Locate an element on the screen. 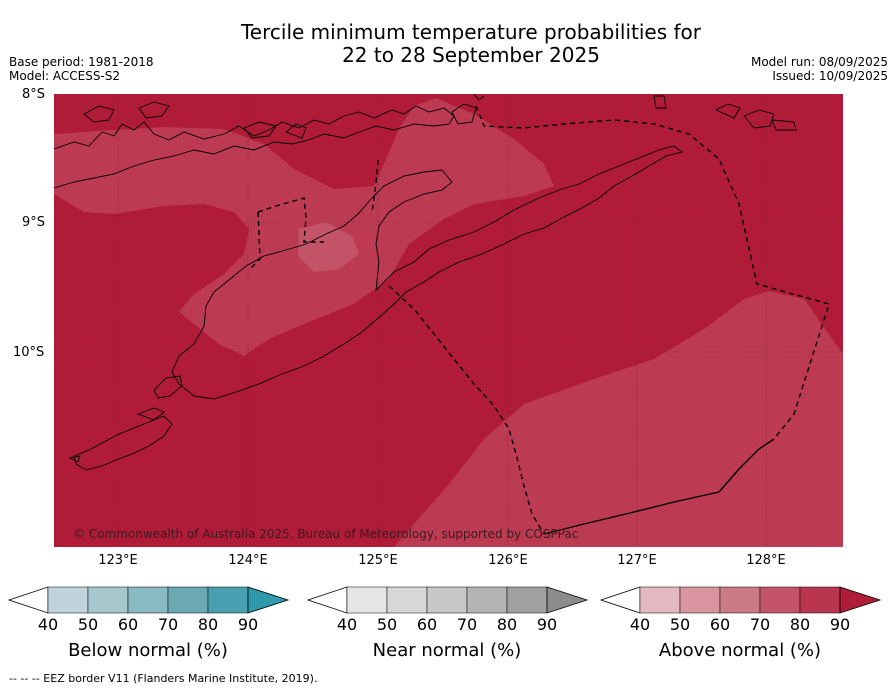 The width and height of the screenshot is (896, 690). colorbar-above-tick: 80 is located at coordinates (800, 624).